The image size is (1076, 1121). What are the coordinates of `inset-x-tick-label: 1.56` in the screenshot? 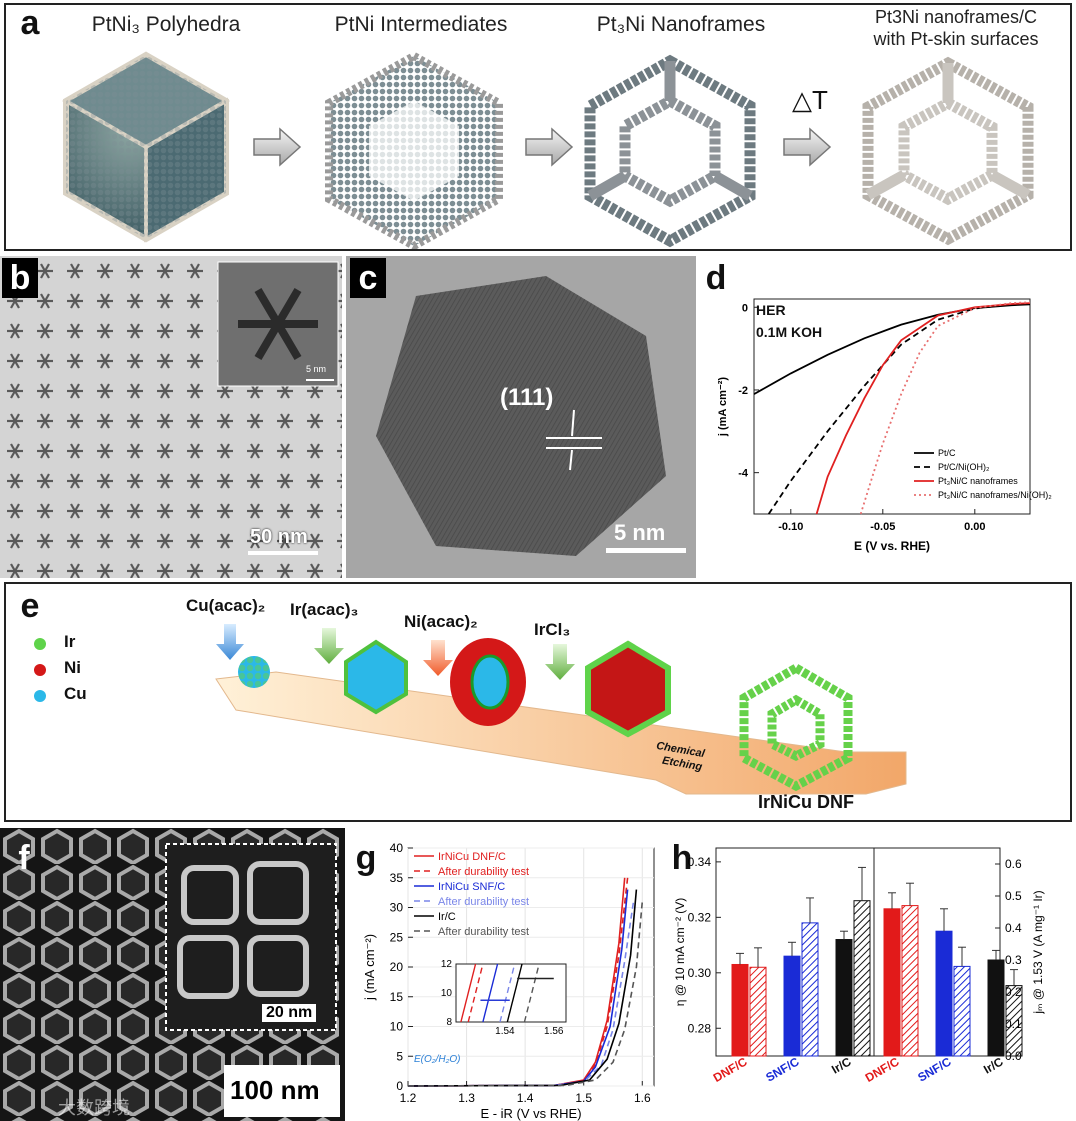 It's located at (554, 1031).